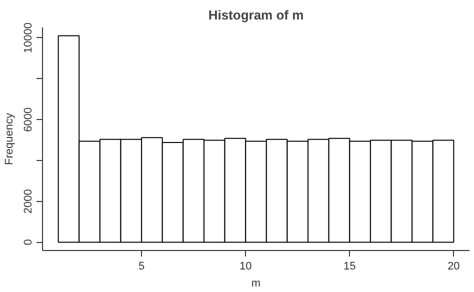 The image size is (474, 292). What do you see at coordinates (28, 242) in the screenshot?
I see `y-tick-label: 0` at bounding box center [28, 242].